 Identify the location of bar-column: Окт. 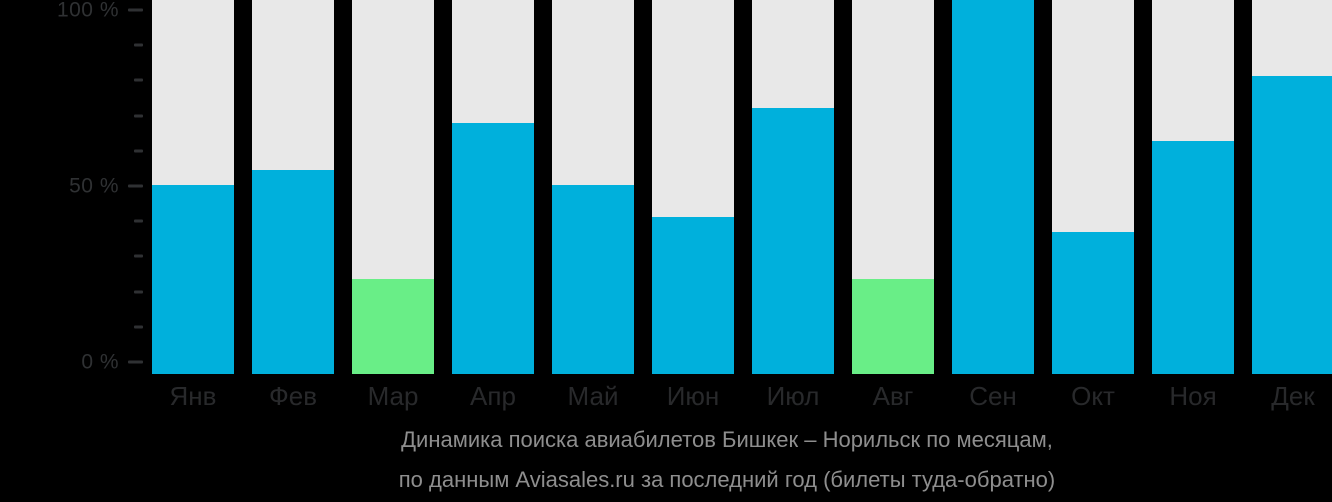
(1093, 205).